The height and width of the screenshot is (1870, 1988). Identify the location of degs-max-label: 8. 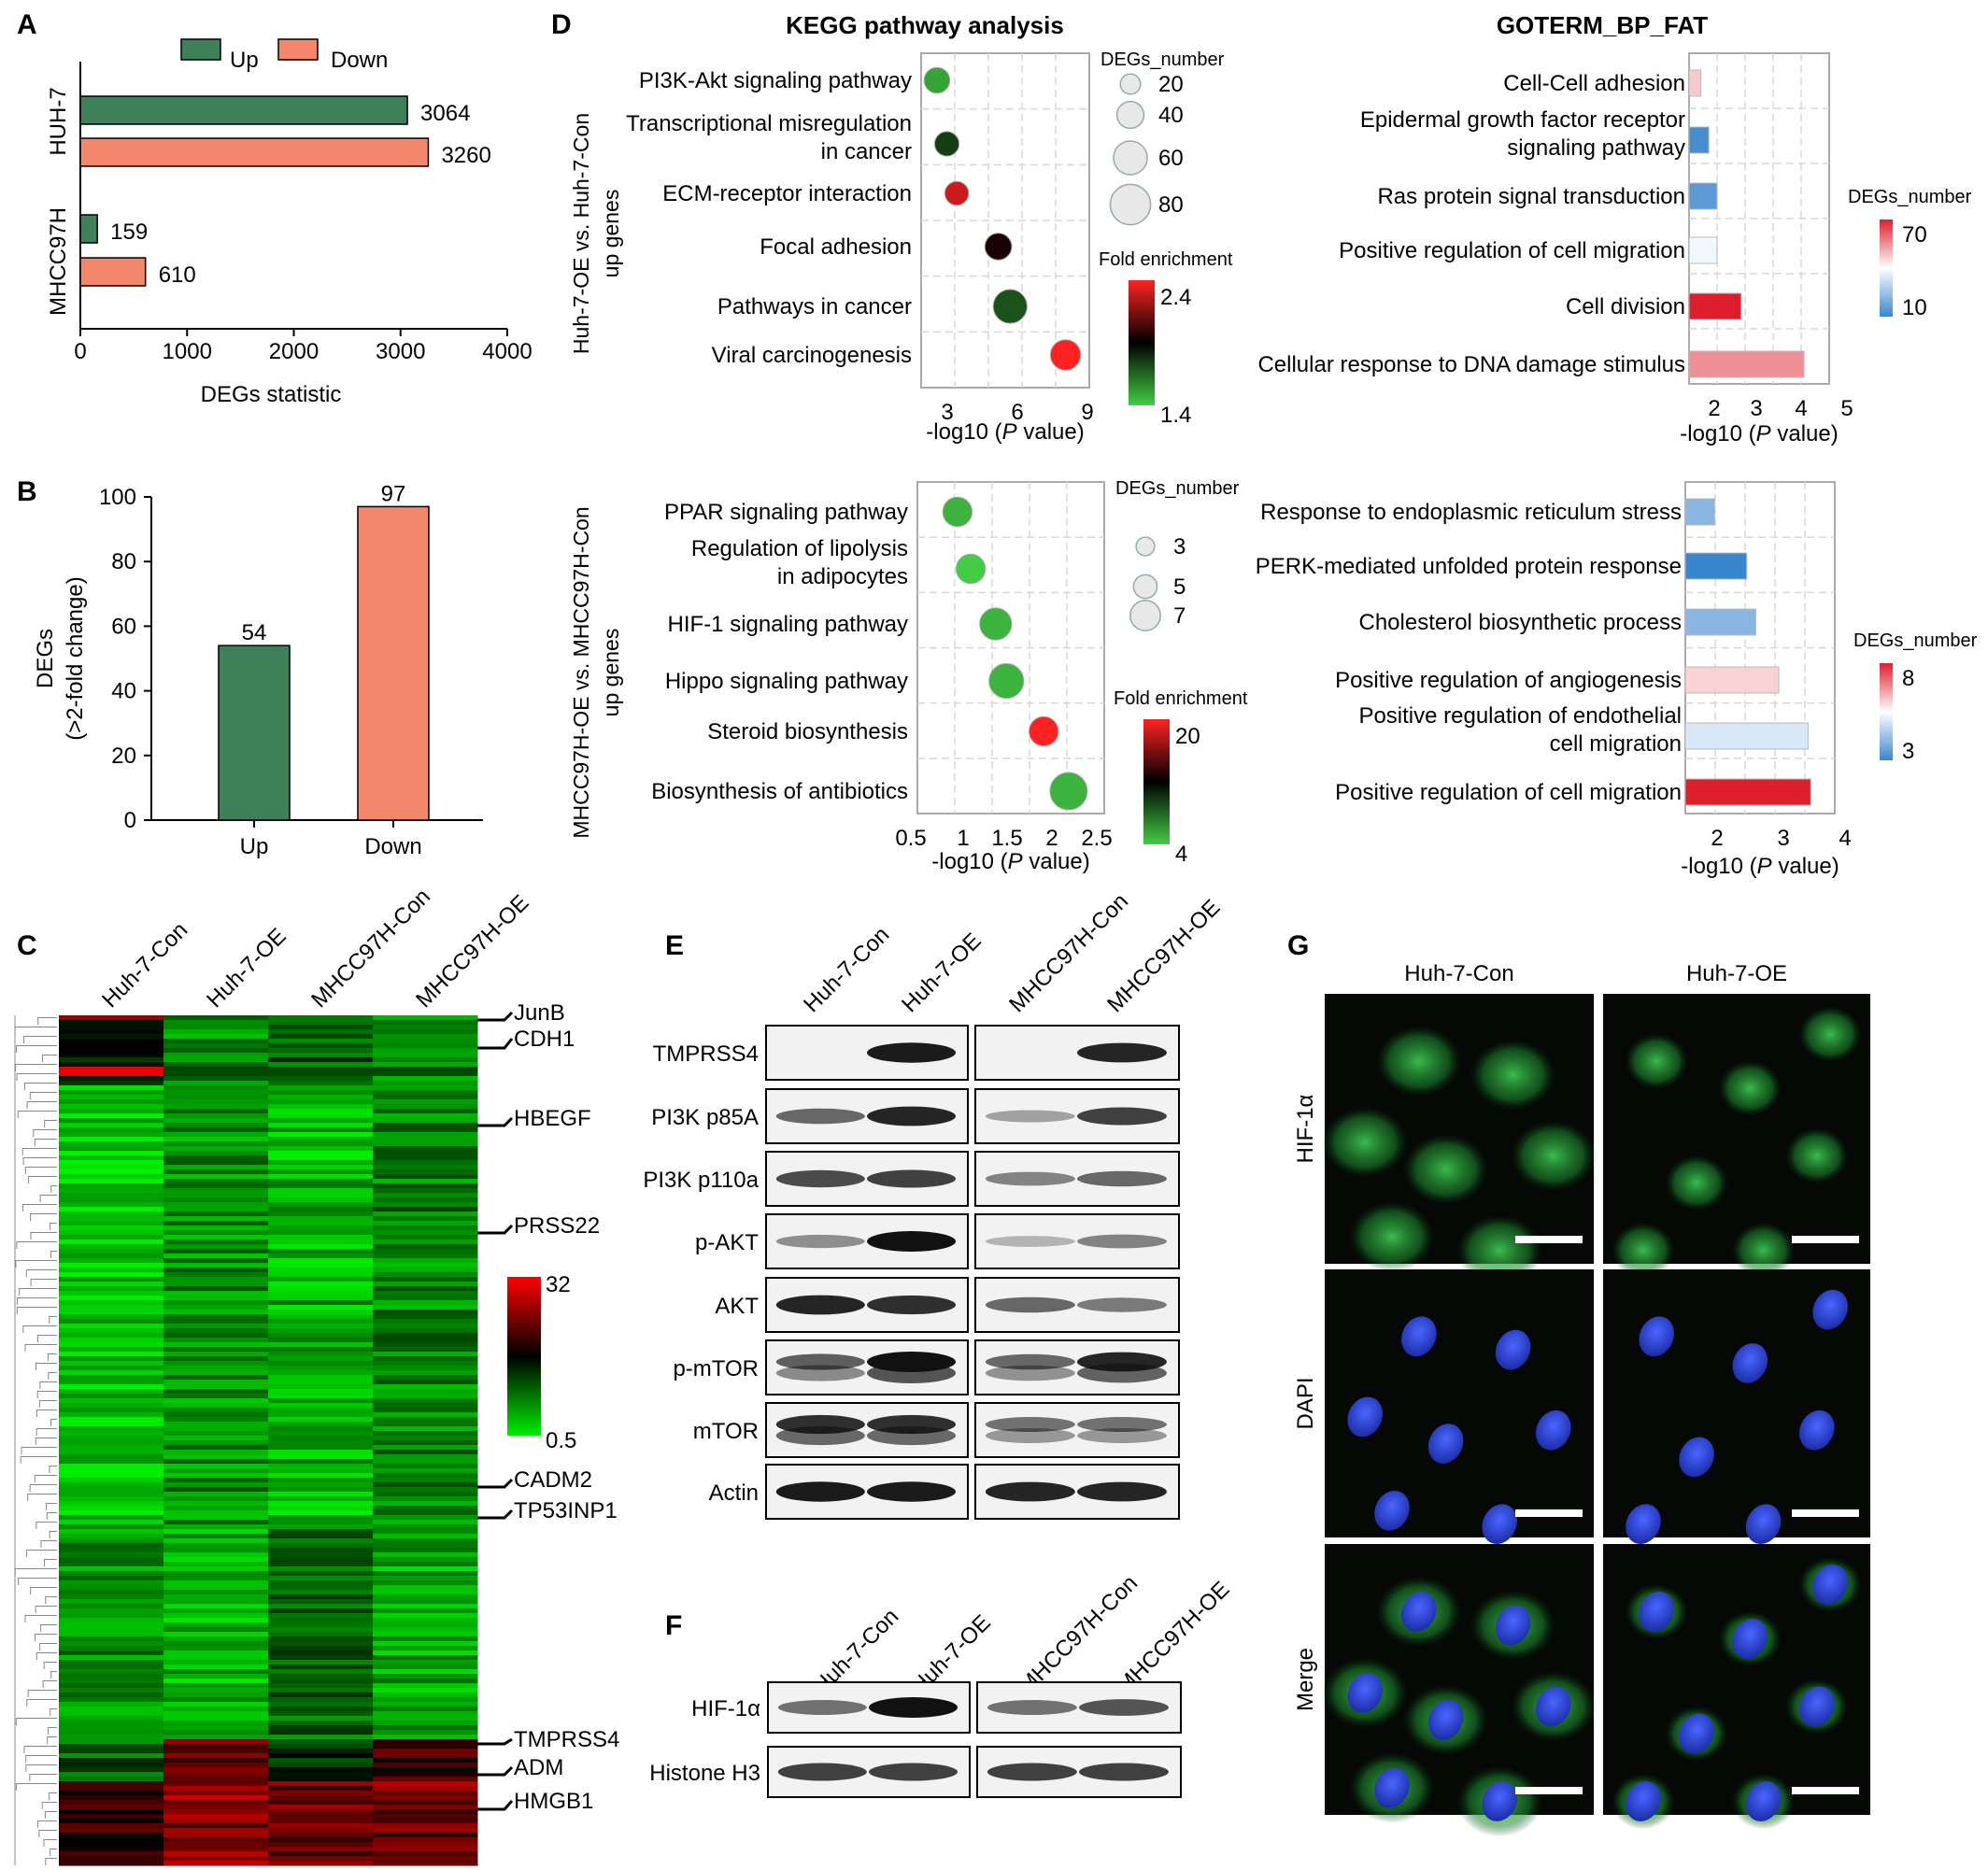
(1908, 678).